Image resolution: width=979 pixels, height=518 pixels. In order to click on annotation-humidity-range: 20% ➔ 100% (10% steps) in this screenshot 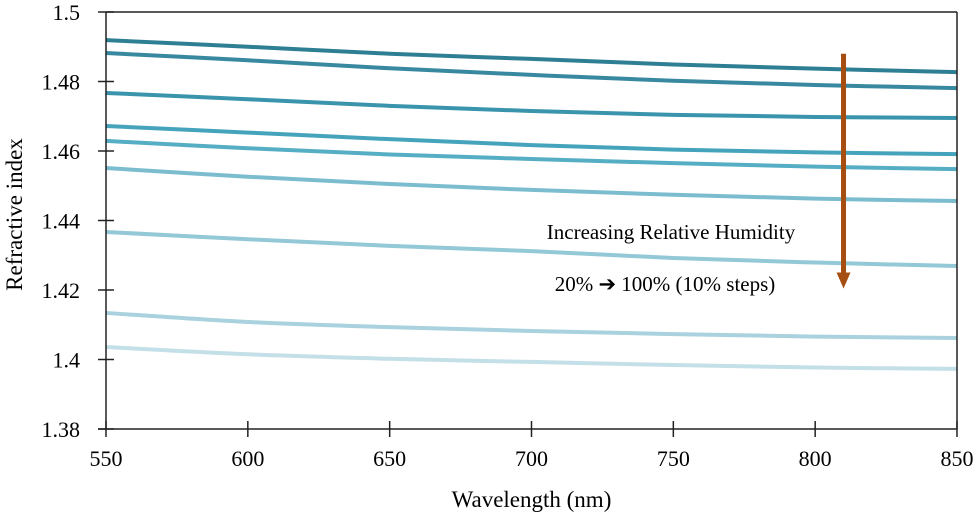, I will do `click(665, 284)`.